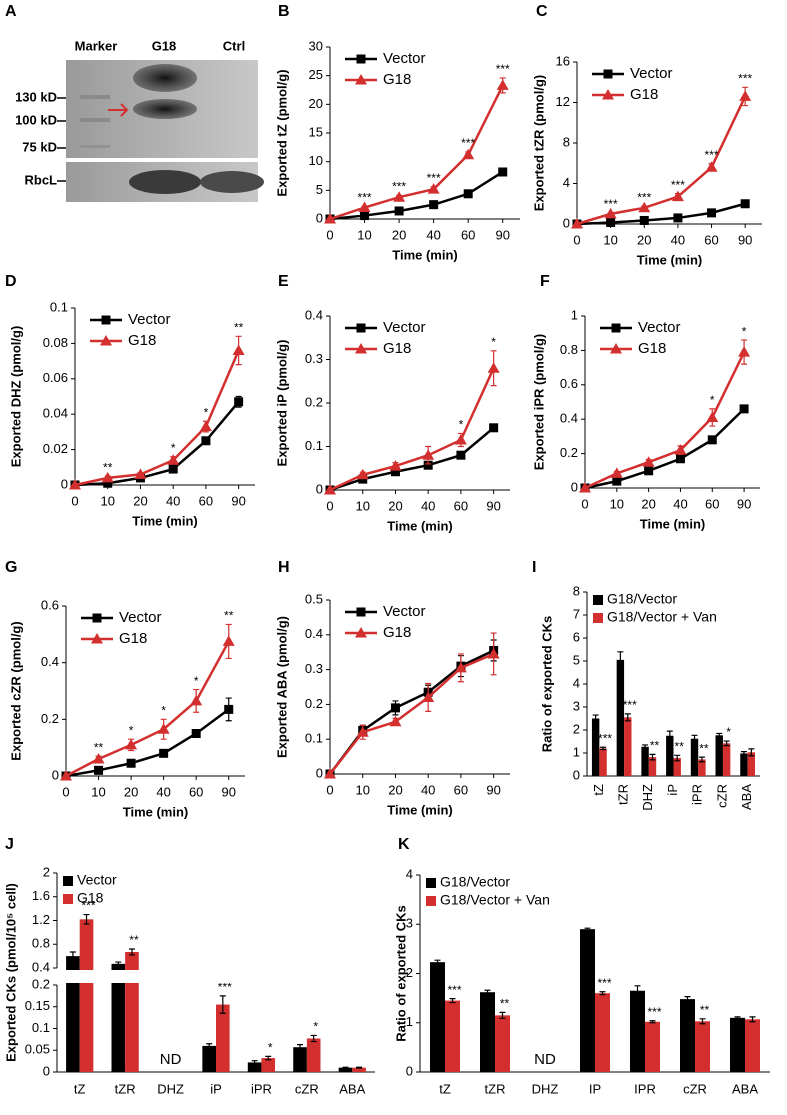  Describe the element at coordinates (404, 844) in the screenshot. I see `panel-letter: K` at that location.